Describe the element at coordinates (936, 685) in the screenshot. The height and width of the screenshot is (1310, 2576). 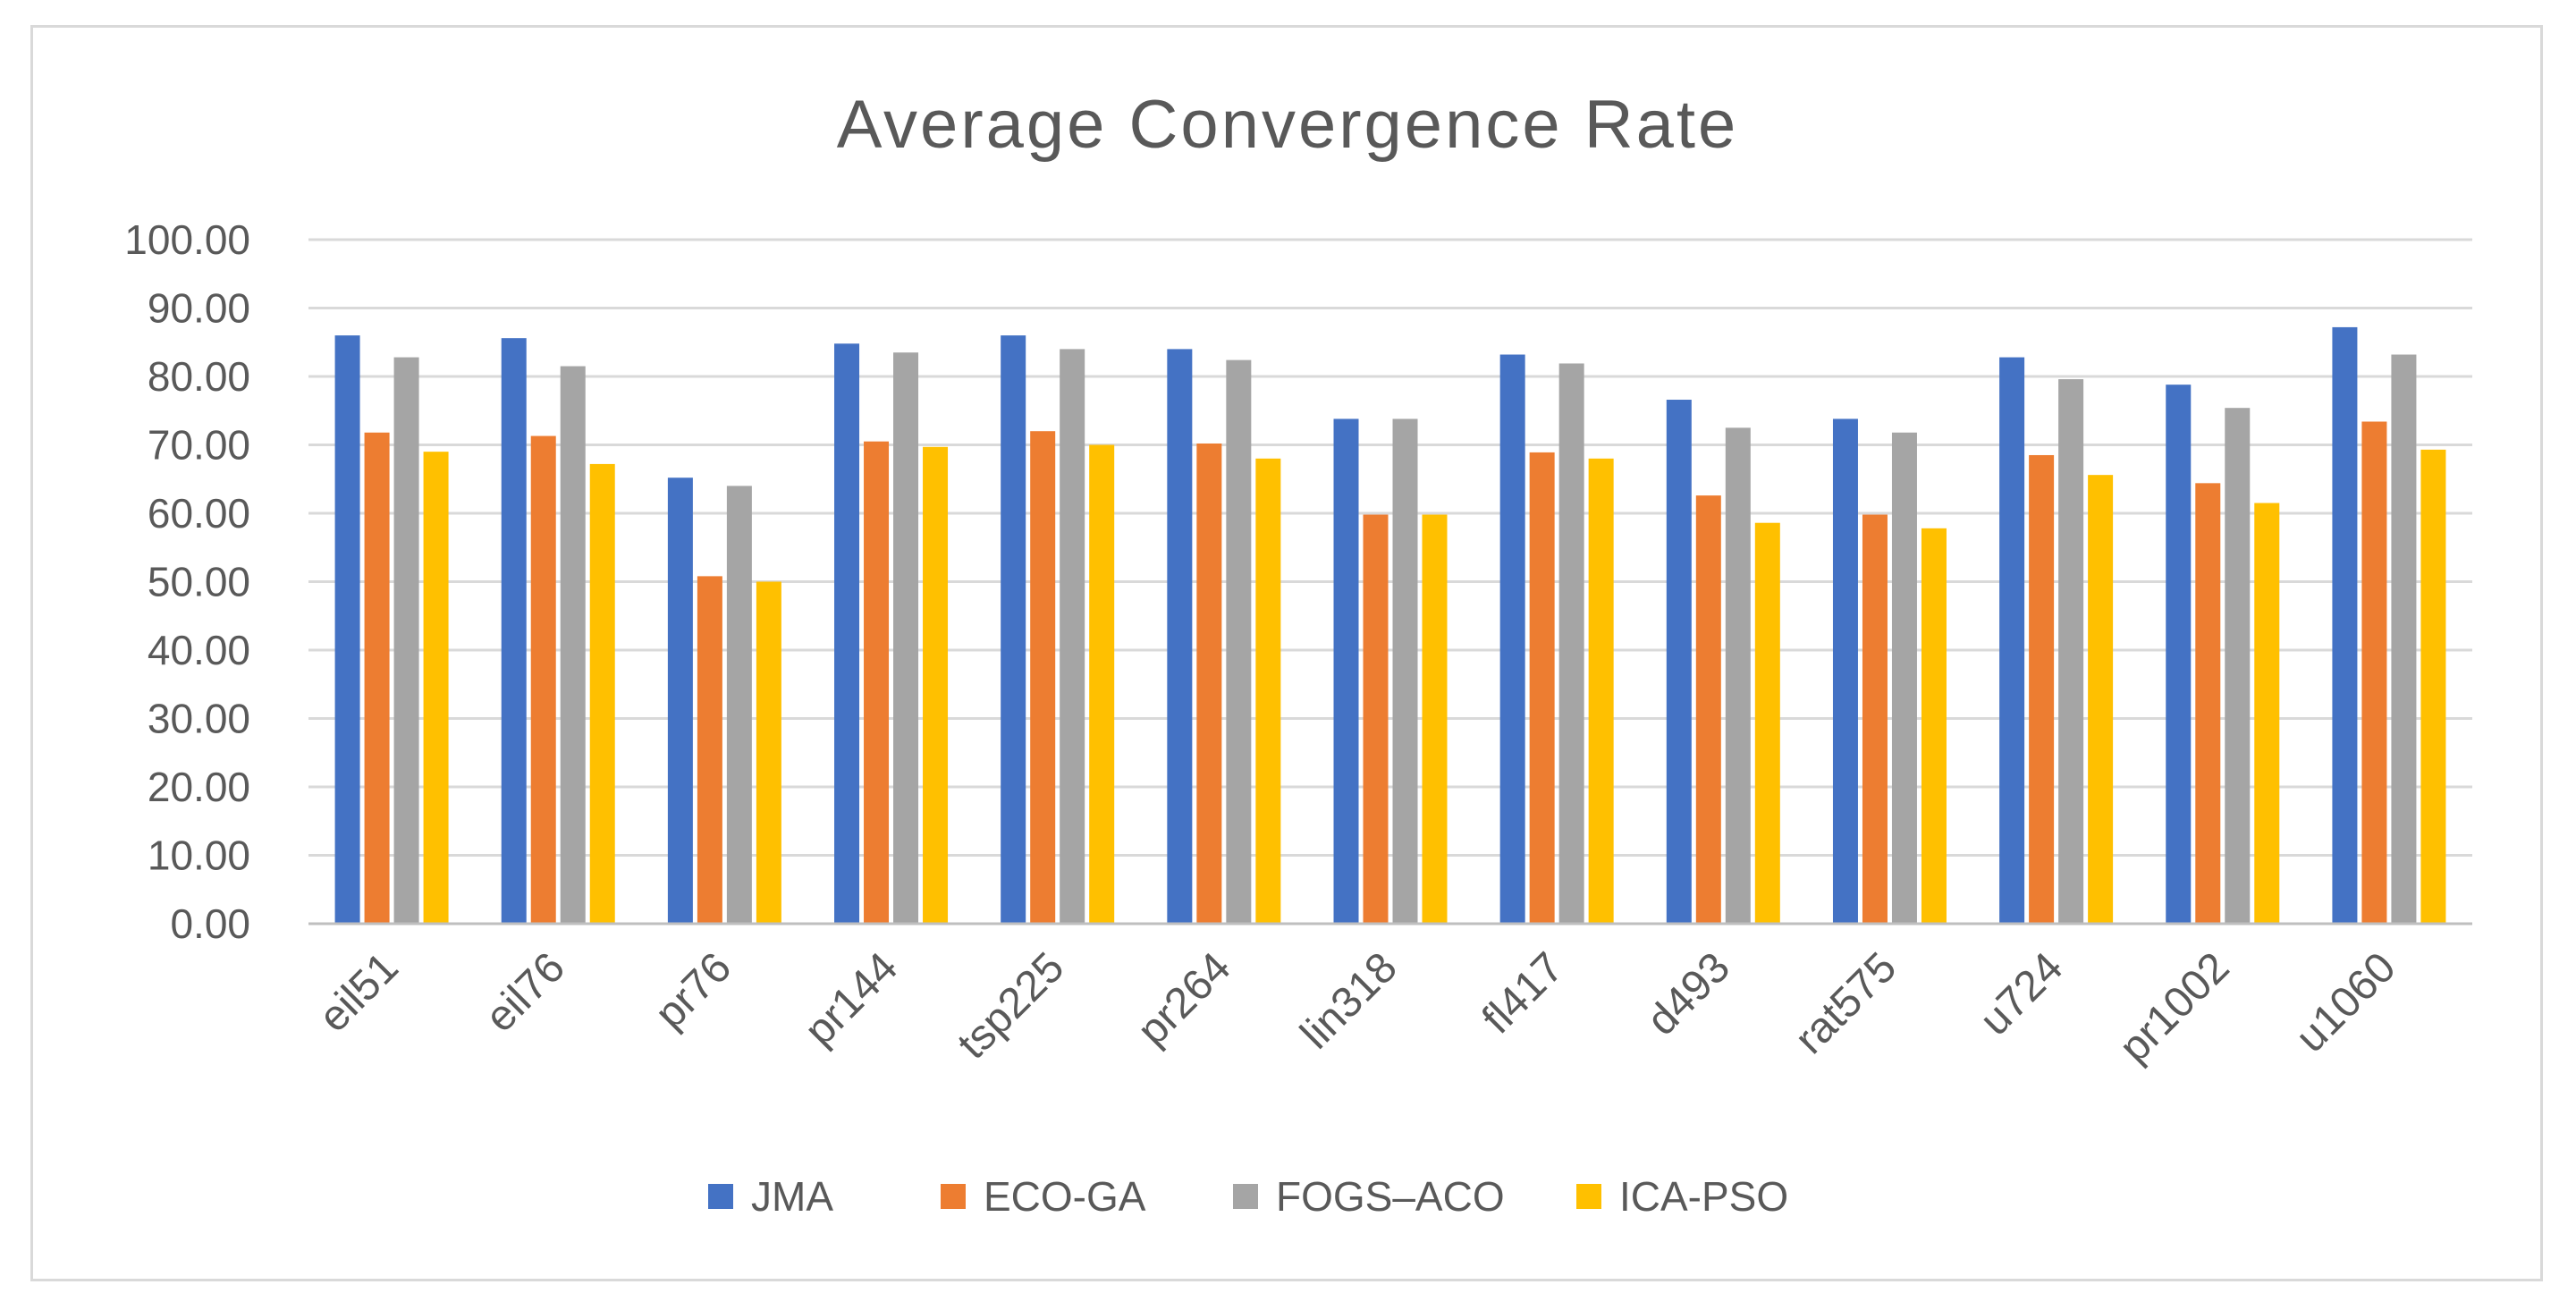
I see `bar-pr144-ica-pso` at that location.